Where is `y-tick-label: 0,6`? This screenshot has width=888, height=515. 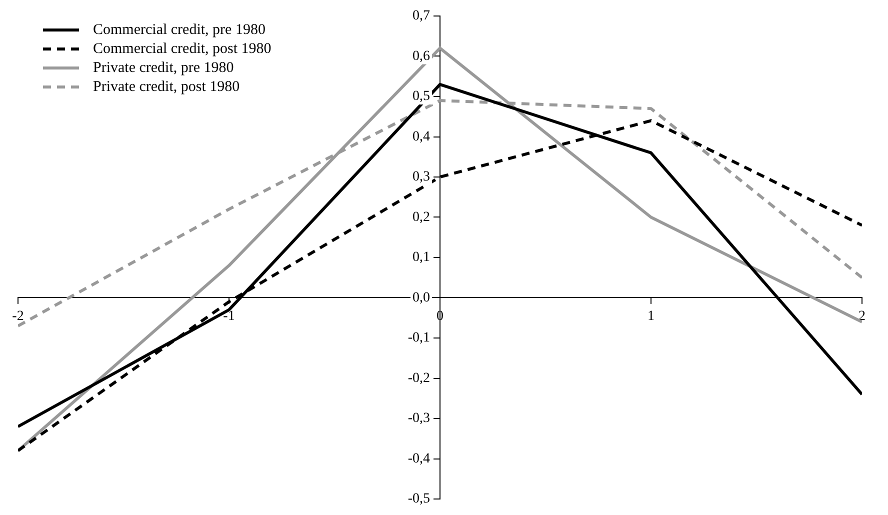 y-tick-label: 0,6 is located at coordinates (421, 56).